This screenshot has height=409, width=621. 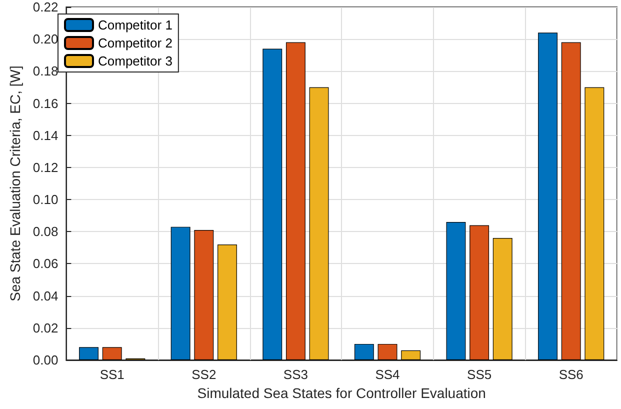 I want to click on x-tick-label: SS3, so click(x=295, y=374).